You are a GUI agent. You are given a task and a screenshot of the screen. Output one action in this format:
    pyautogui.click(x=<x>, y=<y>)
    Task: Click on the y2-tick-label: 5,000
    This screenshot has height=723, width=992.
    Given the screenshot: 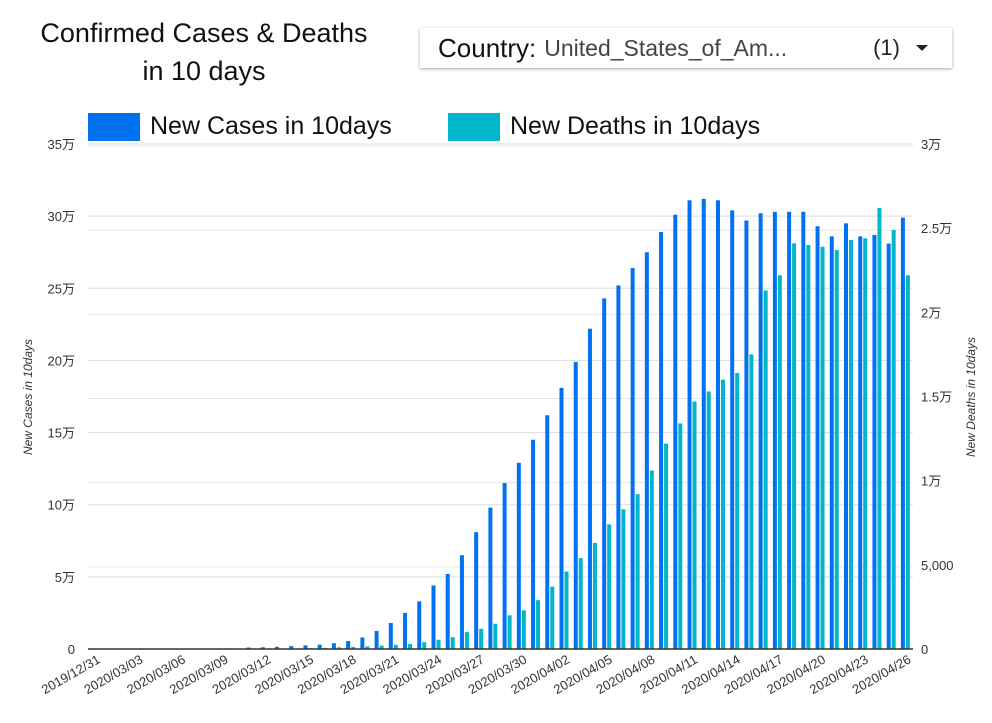 What is the action you would take?
    pyautogui.click(x=937, y=565)
    